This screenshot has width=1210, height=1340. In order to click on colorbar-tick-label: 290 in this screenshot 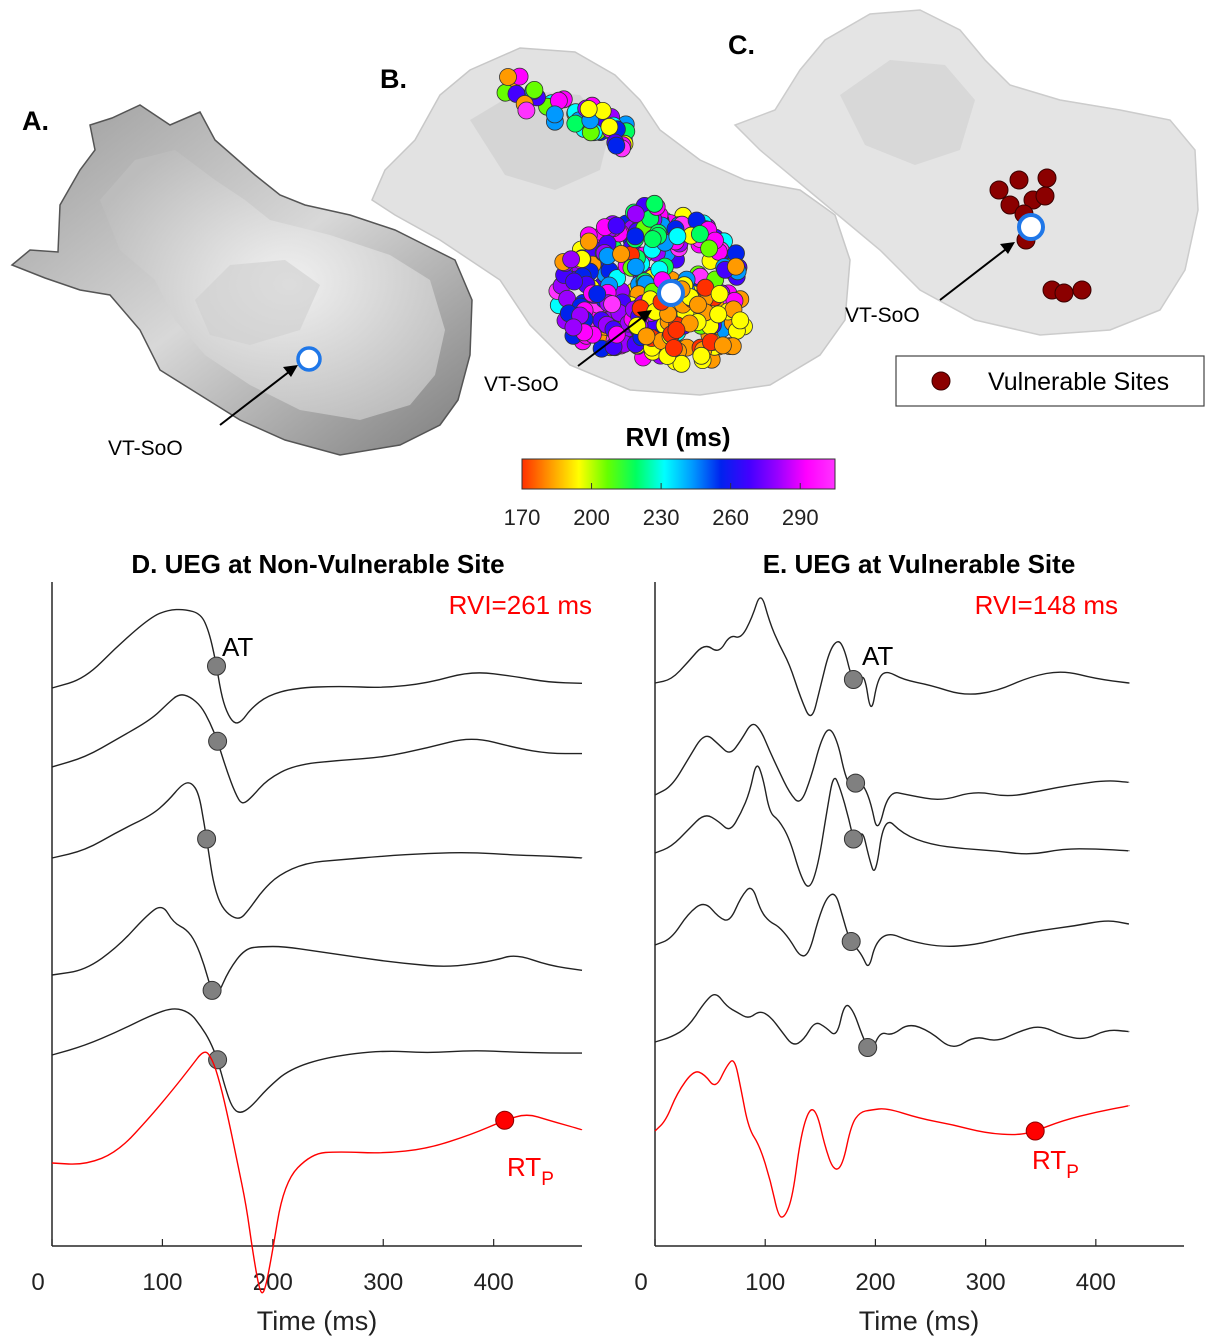, I will do `click(800, 517)`.